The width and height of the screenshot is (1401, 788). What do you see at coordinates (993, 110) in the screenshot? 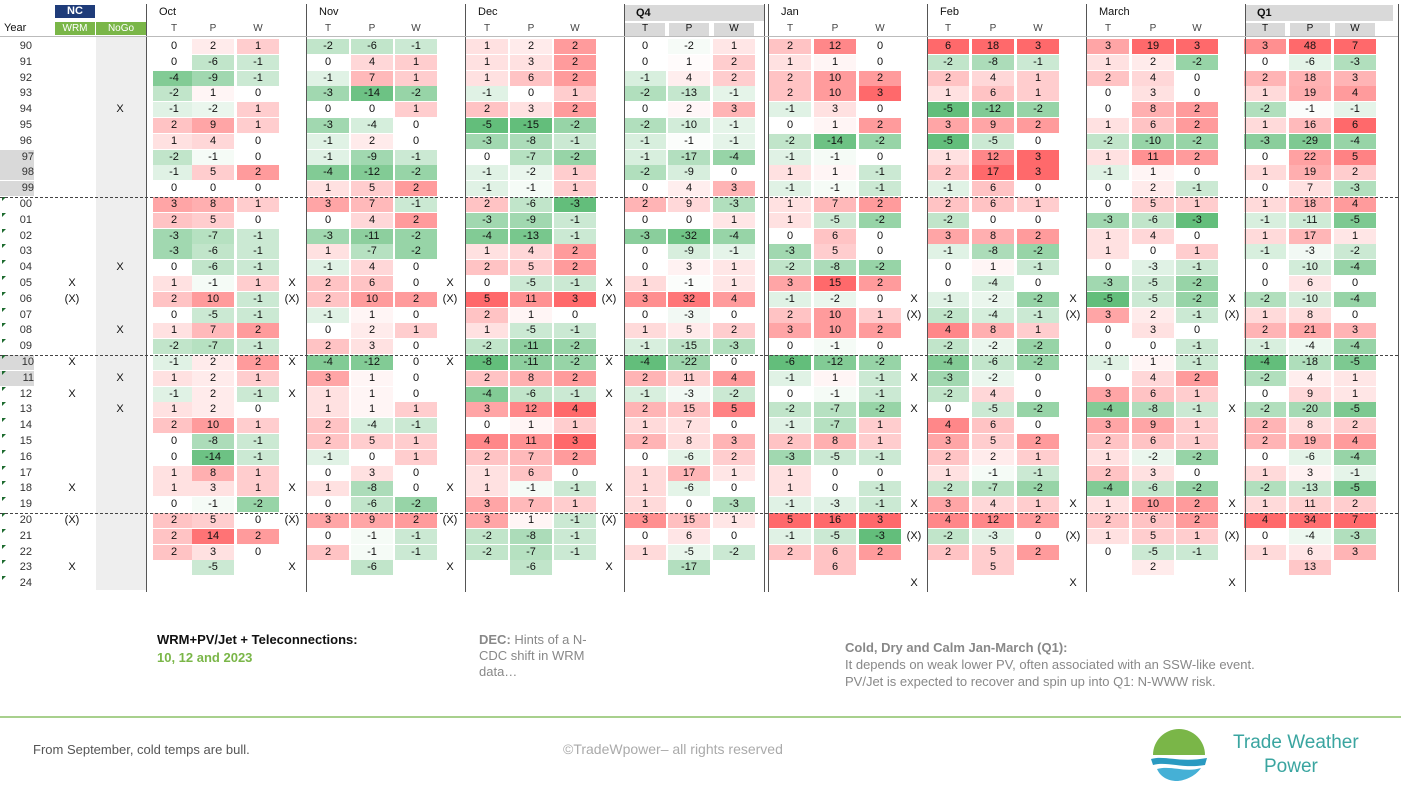
I see `cell-feb-P: -12` at bounding box center [993, 110].